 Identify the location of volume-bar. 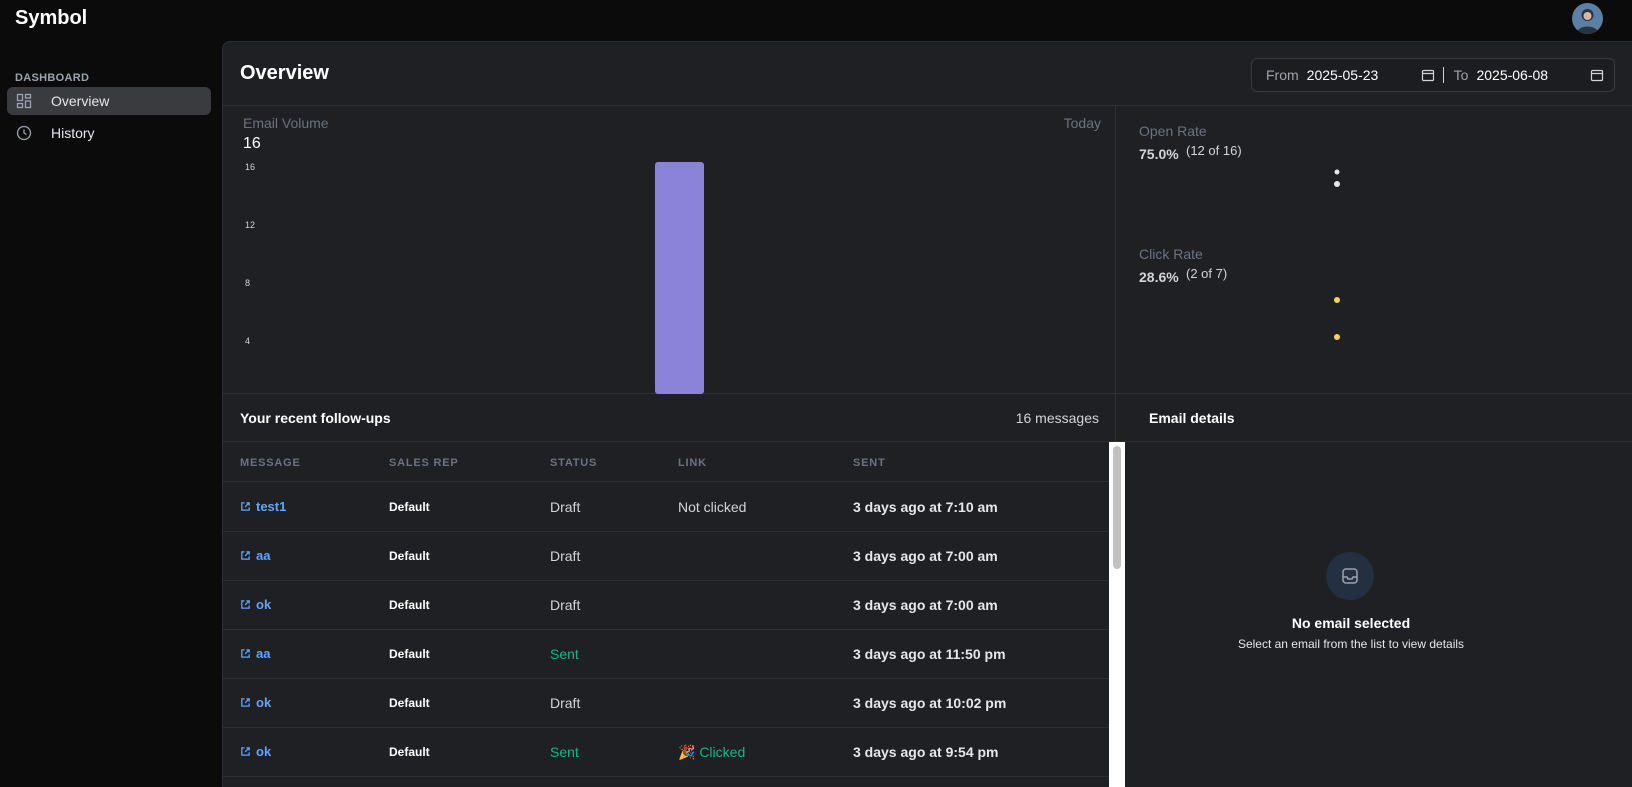
(679, 278).